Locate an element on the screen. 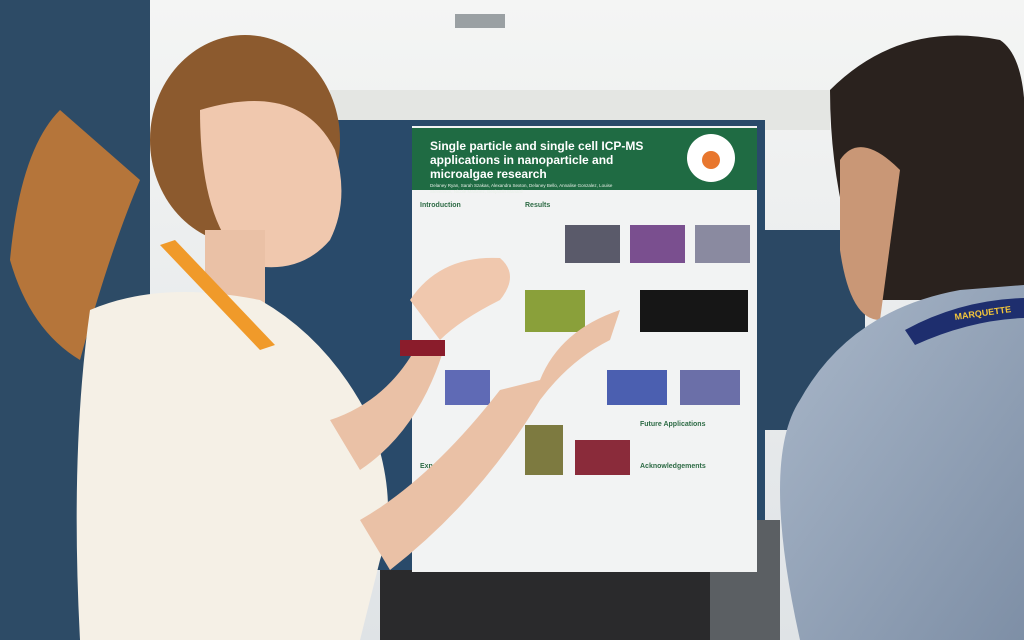 This screenshot has width=1024, height=640. lanyard-blue is located at coordinates (964, 321).